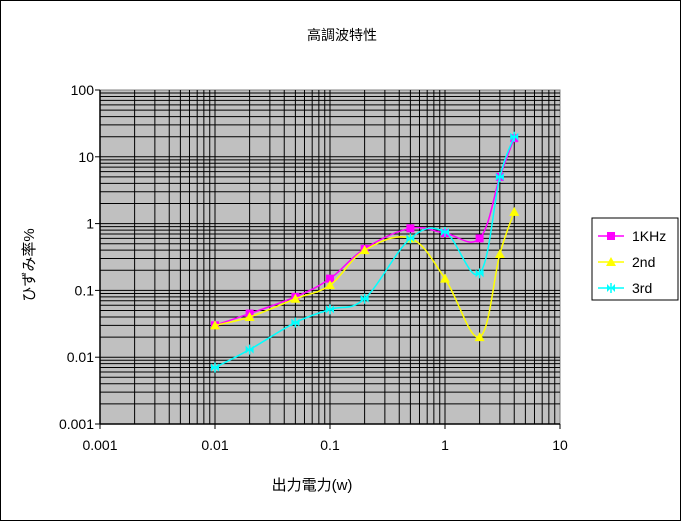 This screenshot has height=521, width=681. I want to click on y-tick-label: 0.01, so click(80, 357).